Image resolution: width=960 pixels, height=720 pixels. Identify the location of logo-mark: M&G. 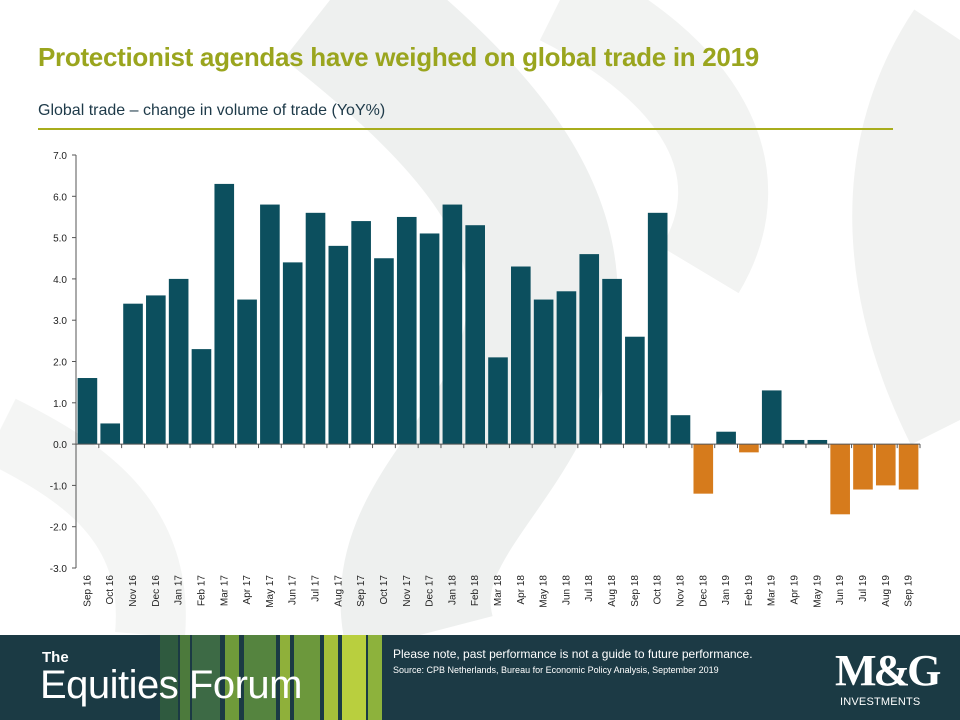
(888, 670).